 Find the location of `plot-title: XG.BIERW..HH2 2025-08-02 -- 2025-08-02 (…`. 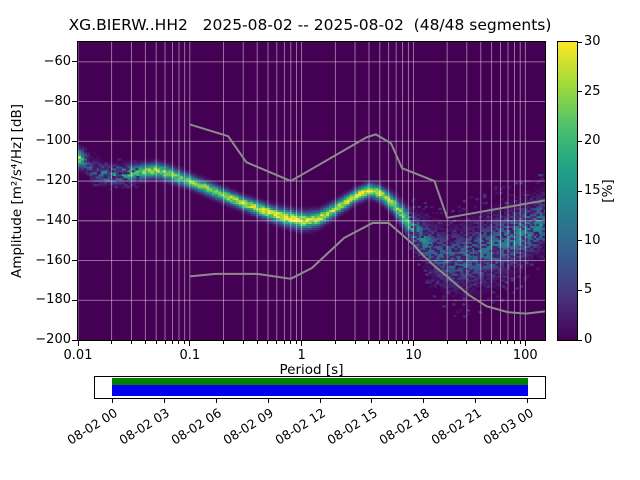

plot-title: XG.BIERW..HH2 2025-08-02 -- 2025-08-02 (… is located at coordinates (310, 25).